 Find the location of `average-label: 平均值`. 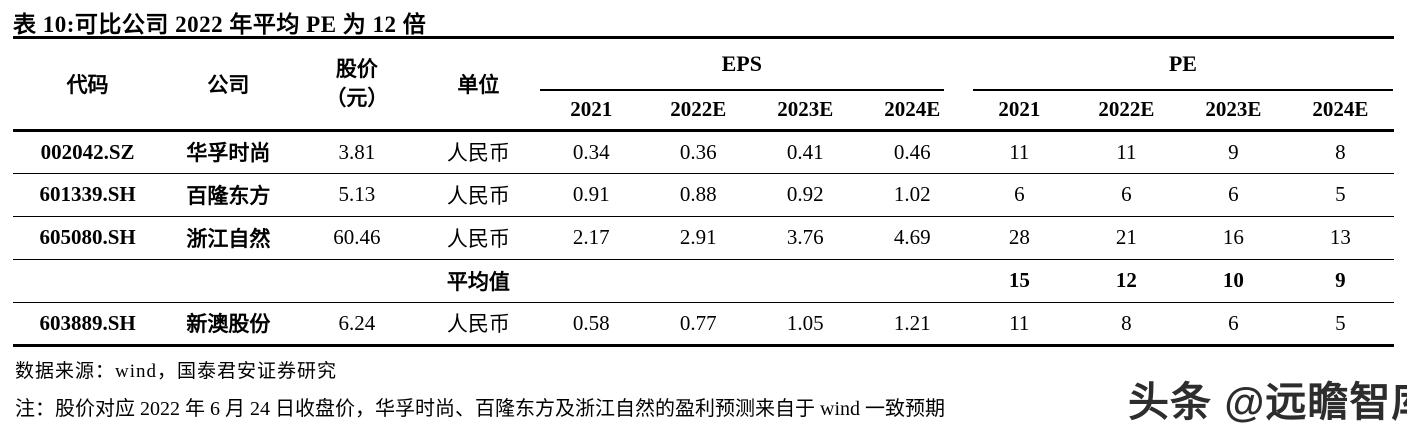

average-label: 平均值 is located at coordinates (478, 281).